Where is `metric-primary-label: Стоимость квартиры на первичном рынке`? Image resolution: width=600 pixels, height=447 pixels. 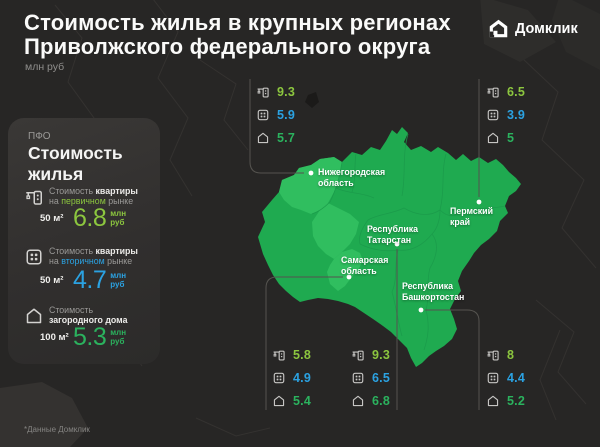
metric-primary-label: Стоимость квартиры на первичном рынке is located at coordinates (81, 196).